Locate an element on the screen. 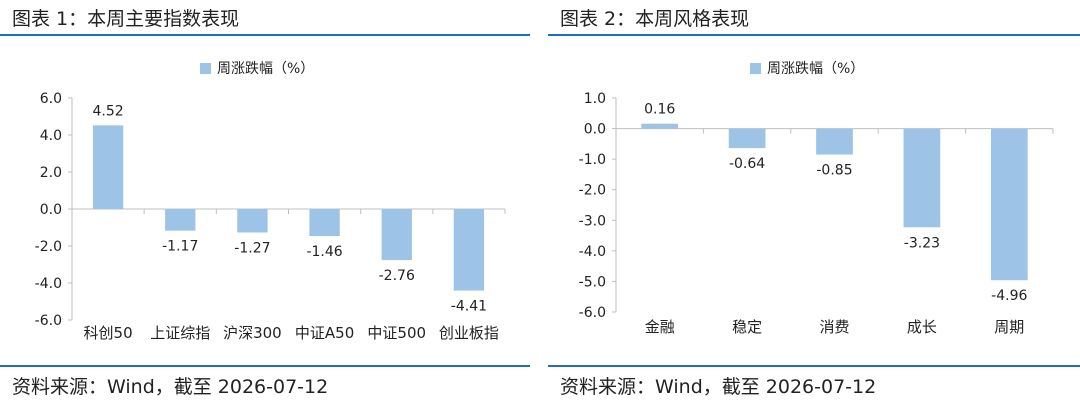 This screenshot has width=1080, height=405. data-label: -4.96 is located at coordinates (1009, 296).